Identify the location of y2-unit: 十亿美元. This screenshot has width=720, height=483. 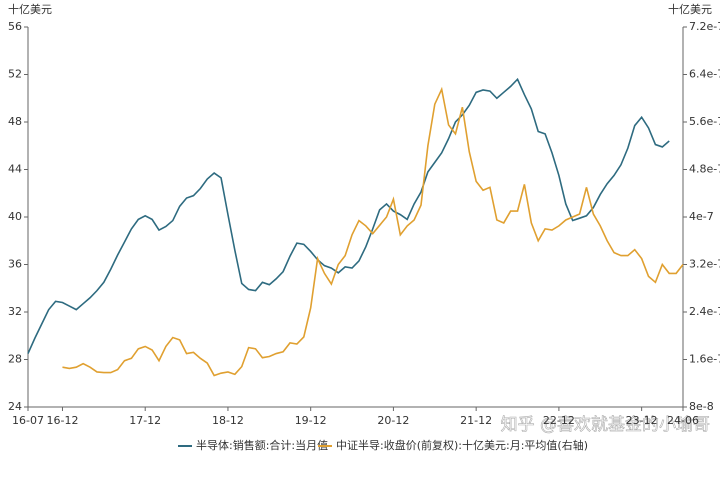
(690, 9).